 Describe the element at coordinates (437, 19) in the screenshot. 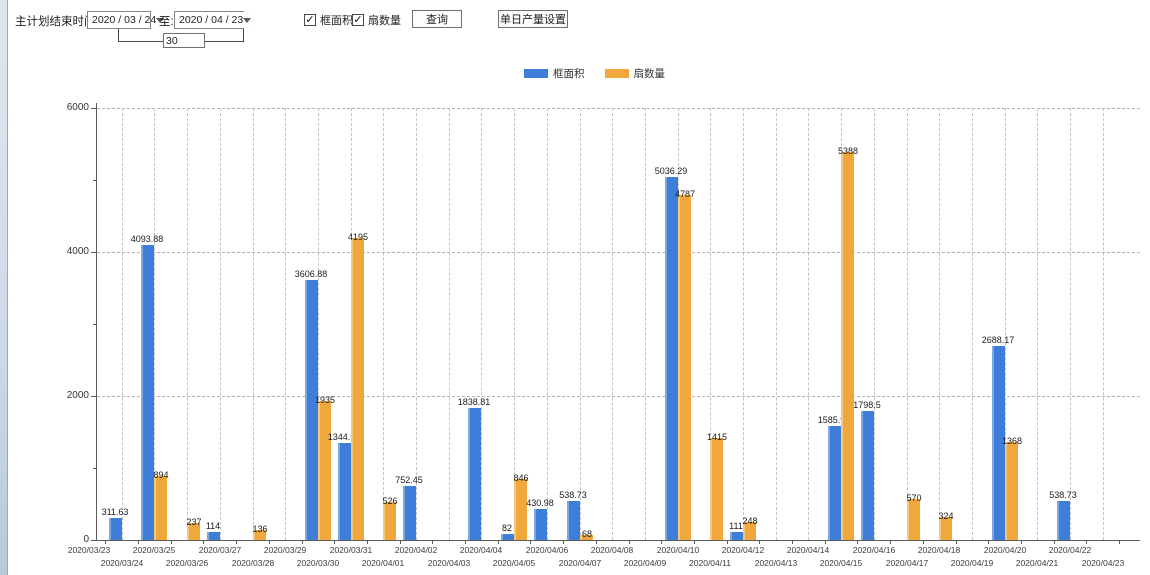

I see `query-button: 查询` at that location.